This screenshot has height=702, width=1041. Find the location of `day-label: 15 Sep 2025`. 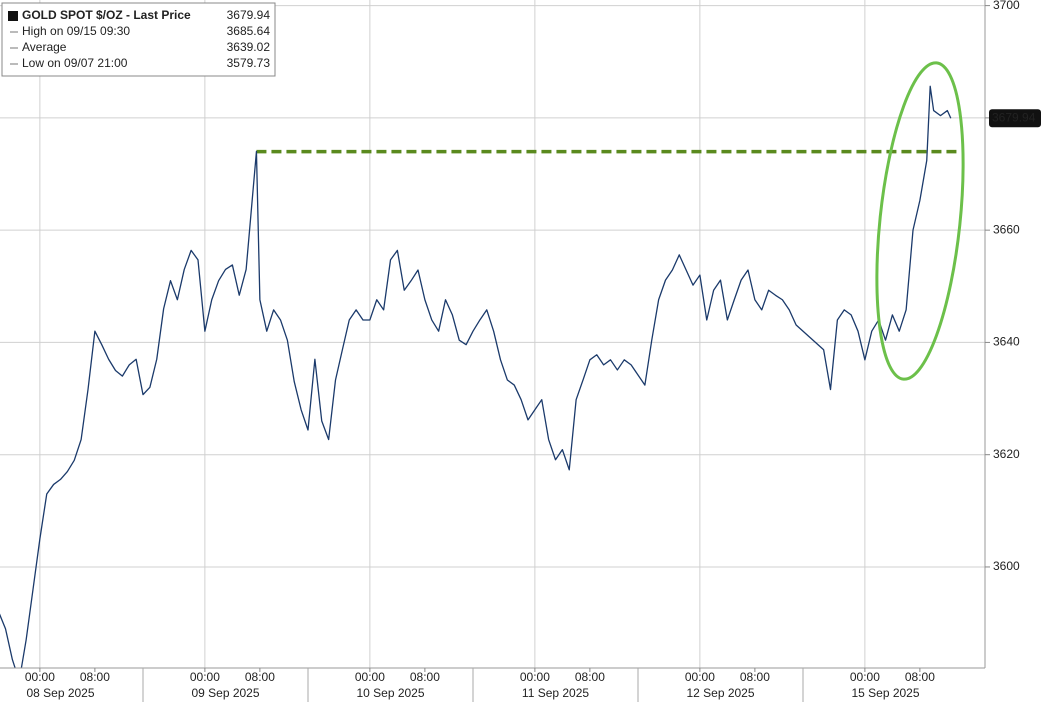

day-label: 15 Sep 2025 is located at coordinates (885, 693).